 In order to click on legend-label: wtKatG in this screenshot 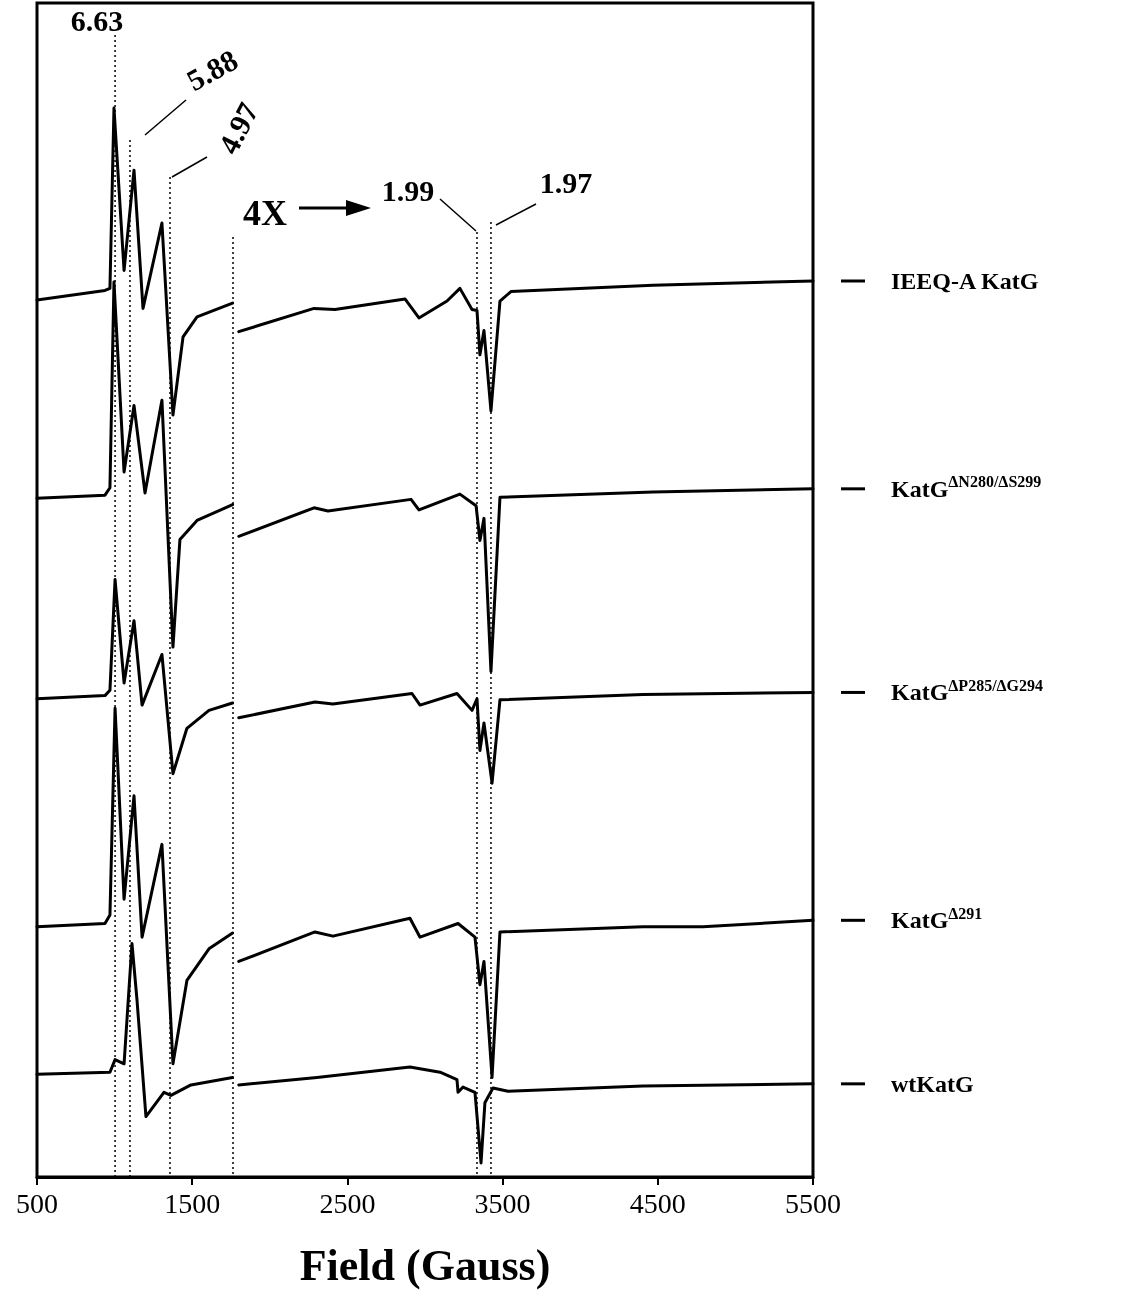, I will do `click(932, 1083)`.